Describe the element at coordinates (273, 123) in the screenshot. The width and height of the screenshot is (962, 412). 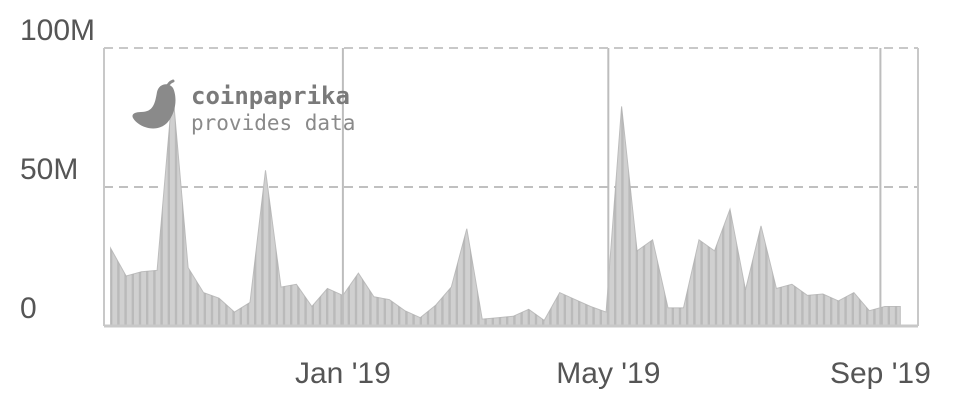
I see `watermark-tagline: provides data` at that location.